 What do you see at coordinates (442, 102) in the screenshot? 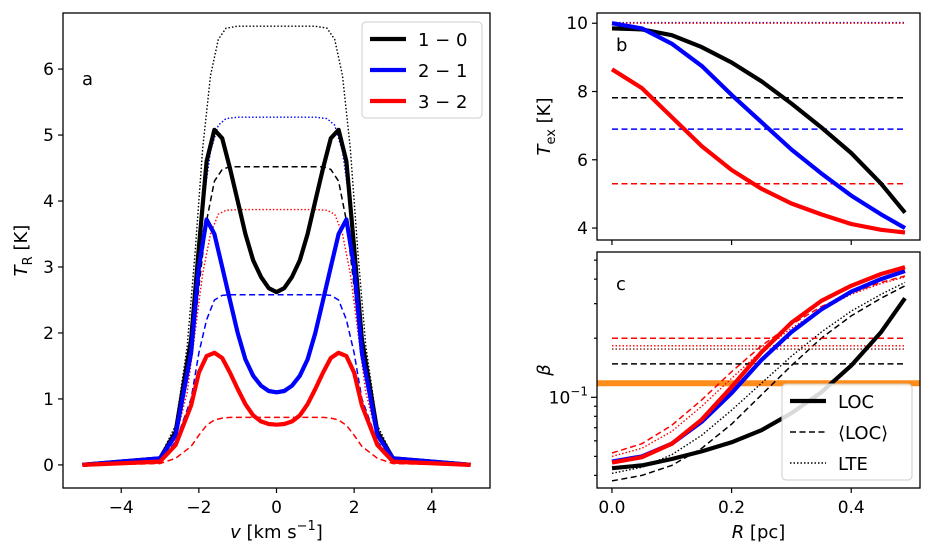
I see `legend-label: 3 − 2` at bounding box center [442, 102].